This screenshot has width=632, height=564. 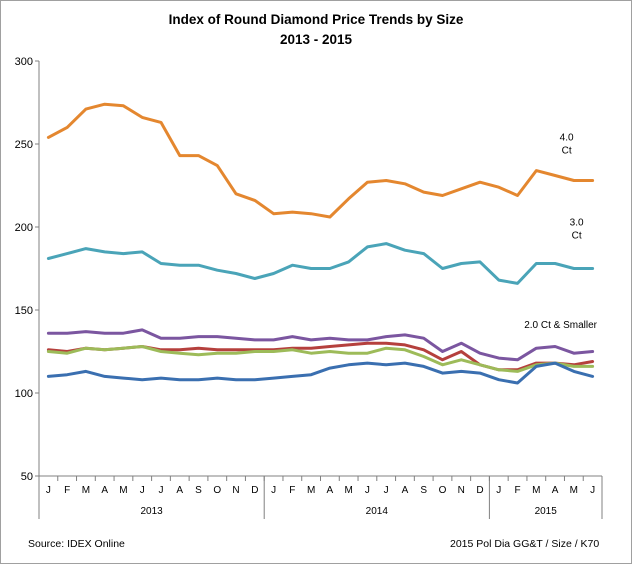 I want to click on y-tick-label: 50, so click(x=27, y=477).